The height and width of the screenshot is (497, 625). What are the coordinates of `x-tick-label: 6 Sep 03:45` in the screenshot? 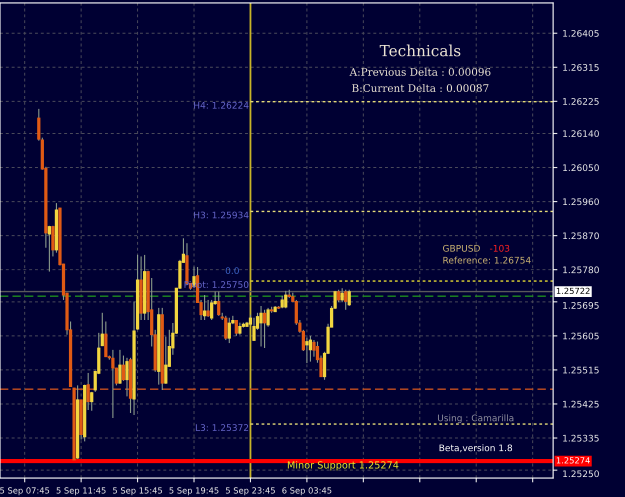 It's located at (307, 491).